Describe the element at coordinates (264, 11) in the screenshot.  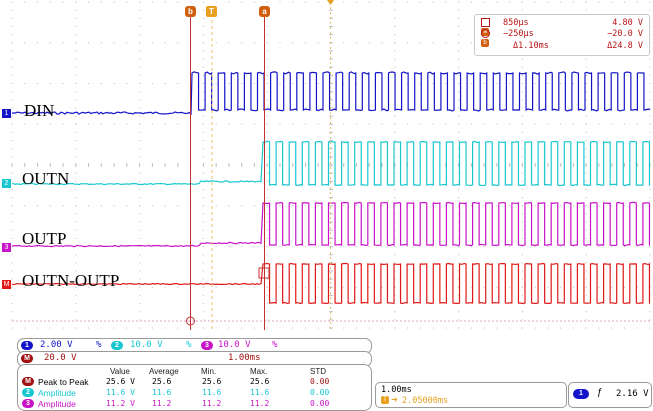
I see `cursor-a-marker: a` at that location.